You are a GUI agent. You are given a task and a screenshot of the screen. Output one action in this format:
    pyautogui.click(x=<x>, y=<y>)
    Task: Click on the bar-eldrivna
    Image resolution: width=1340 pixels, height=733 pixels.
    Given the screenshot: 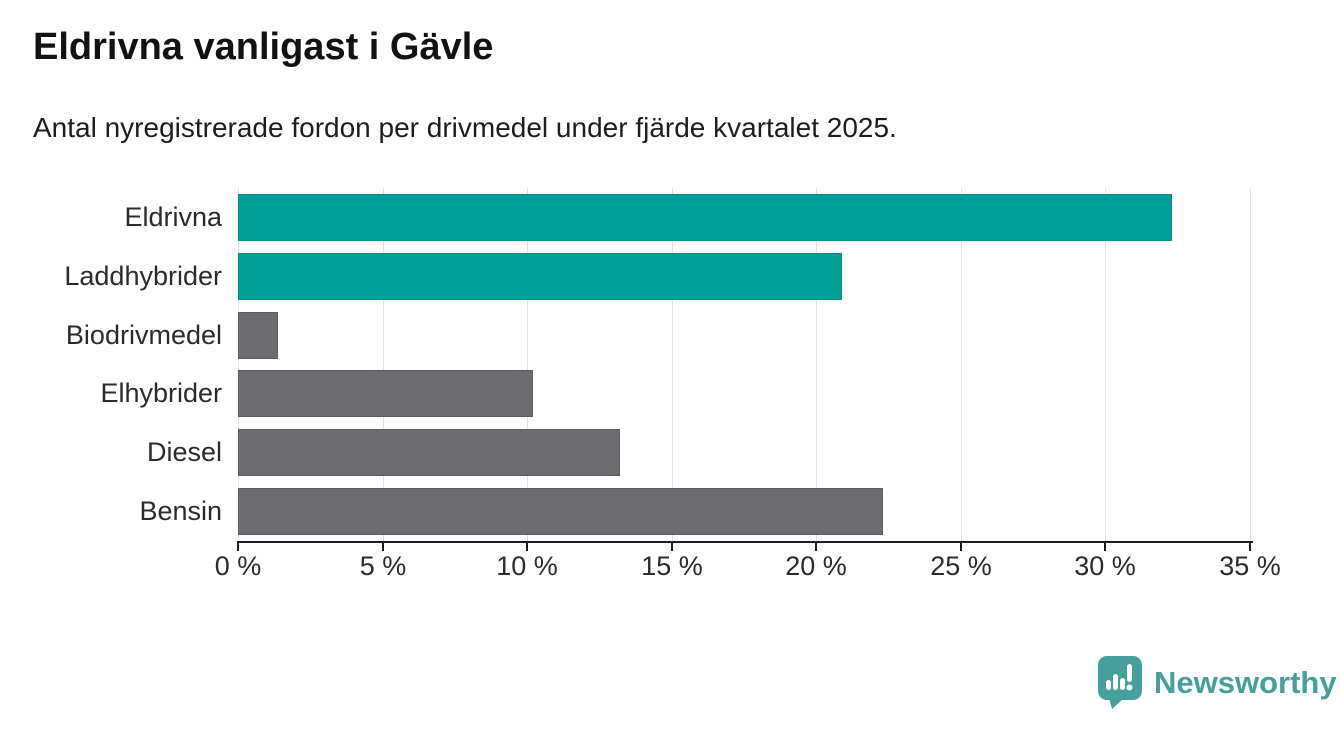 What is the action you would take?
    pyautogui.click(x=705, y=217)
    